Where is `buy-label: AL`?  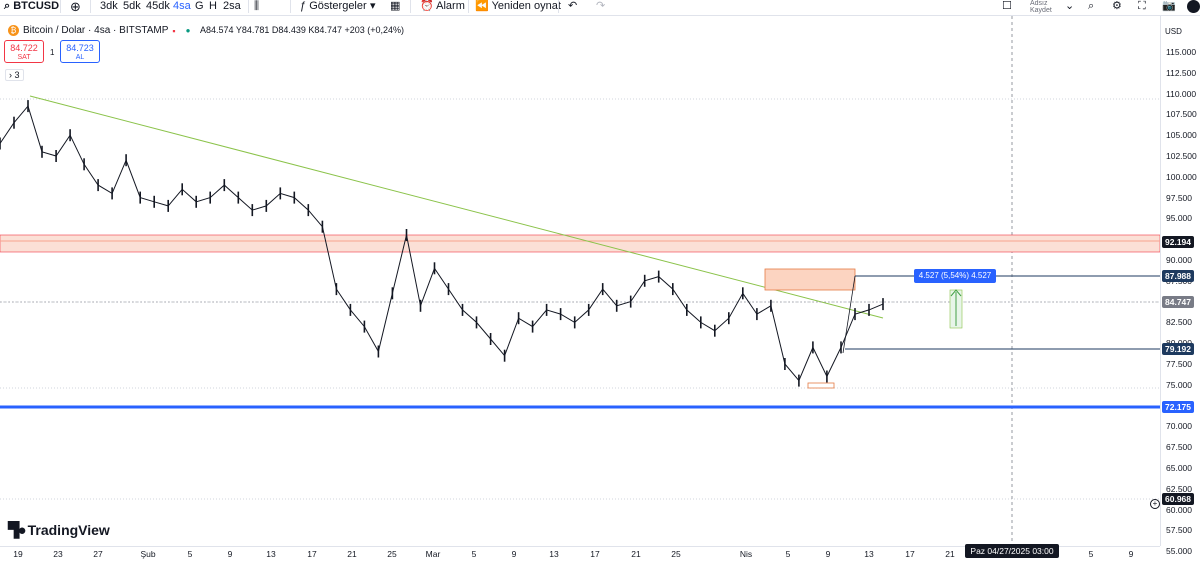
buy-label: AL is located at coordinates (80, 57).